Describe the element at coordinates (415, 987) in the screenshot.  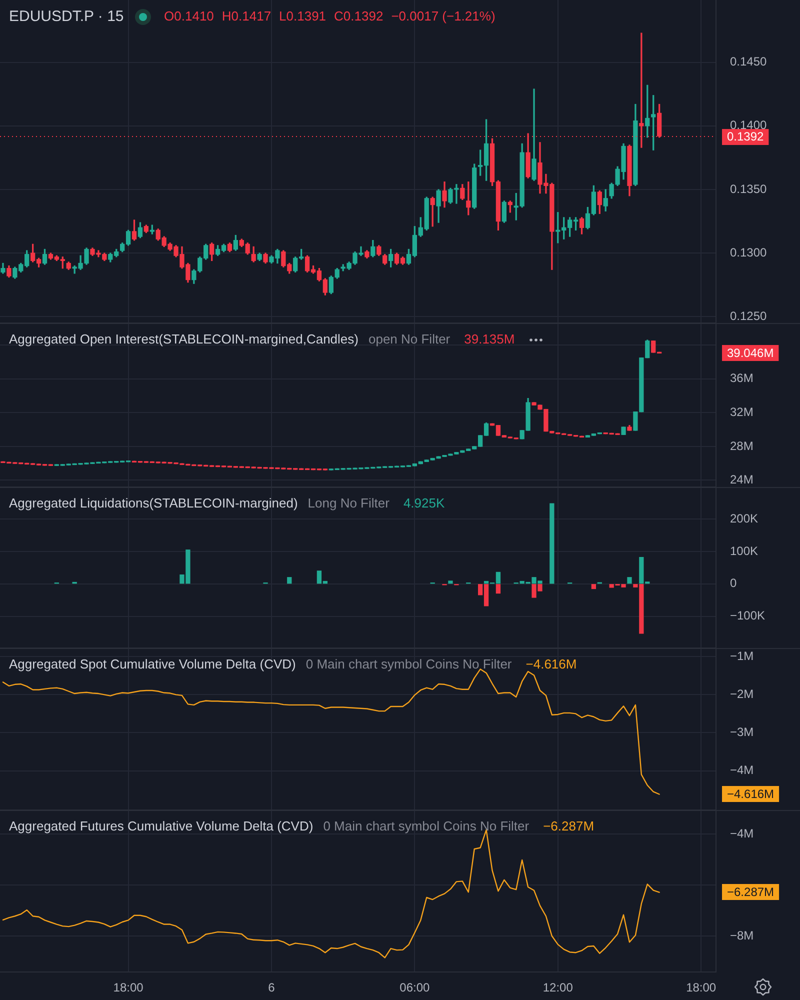
I see `x-tick-label: 06:00` at that location.